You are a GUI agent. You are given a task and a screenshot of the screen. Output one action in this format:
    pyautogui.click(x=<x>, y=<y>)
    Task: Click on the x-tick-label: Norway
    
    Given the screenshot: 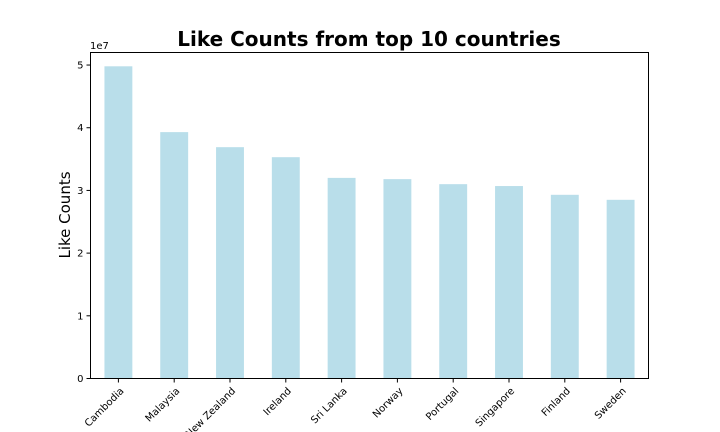 What is the action you would take?
    pyautogui.click(x=388, y=403)
    